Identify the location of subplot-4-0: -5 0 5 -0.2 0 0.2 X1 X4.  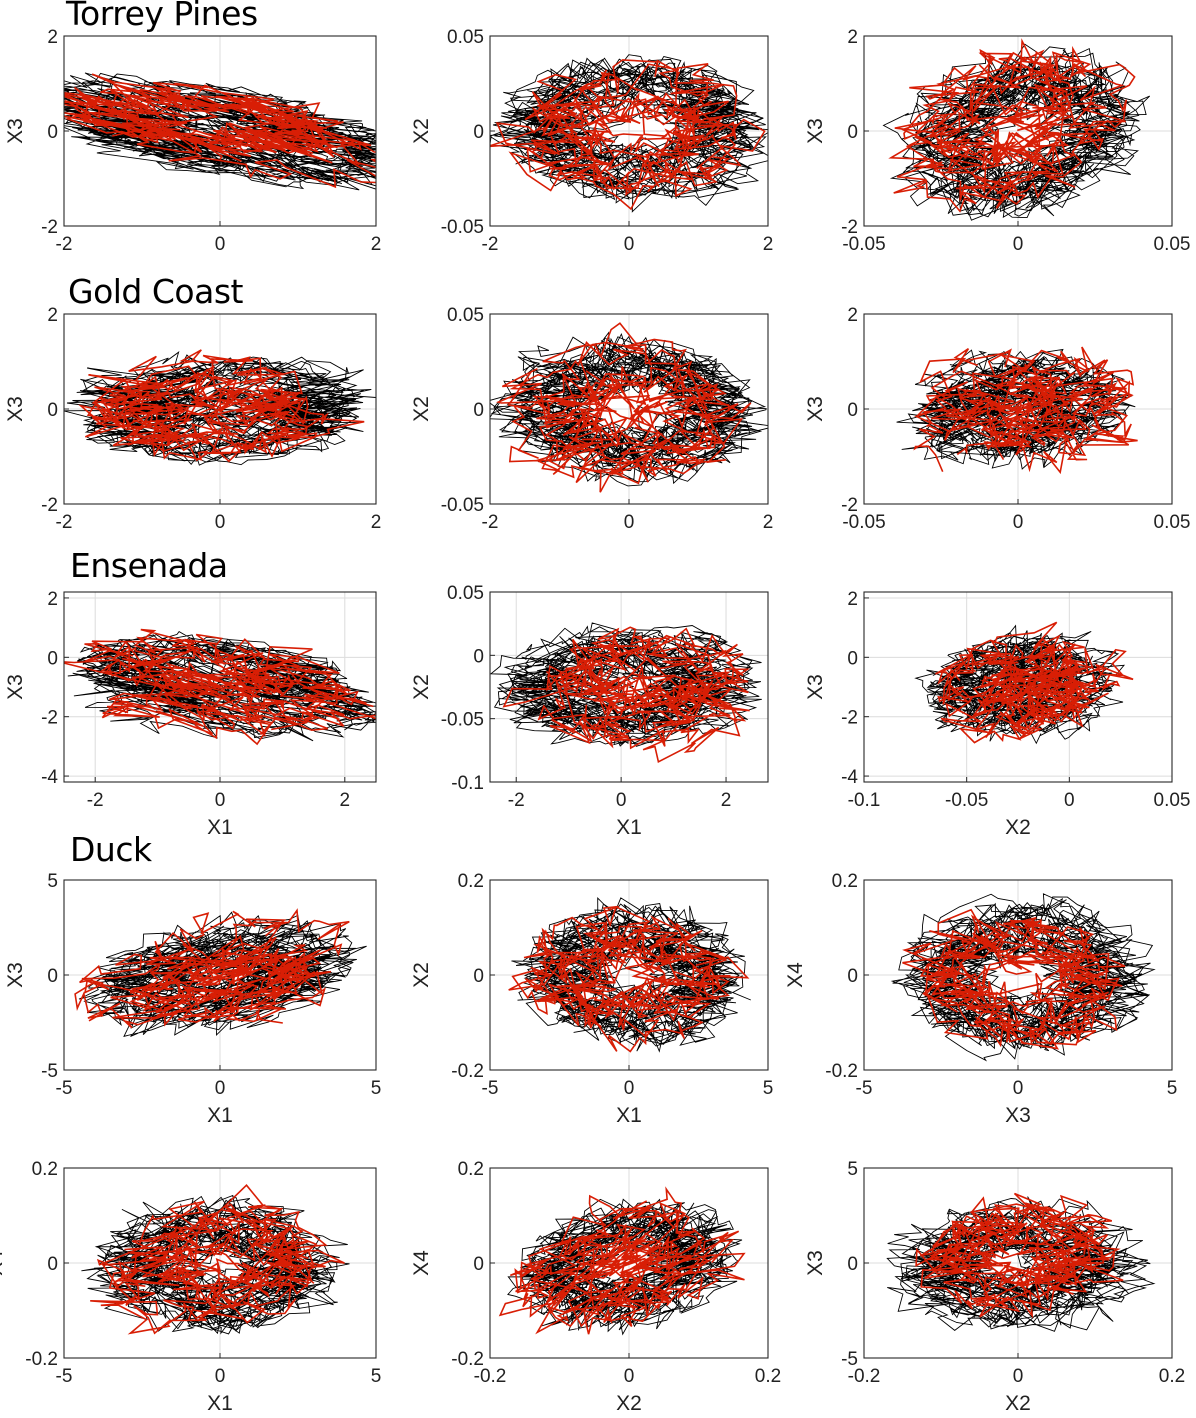
(190, 1287).